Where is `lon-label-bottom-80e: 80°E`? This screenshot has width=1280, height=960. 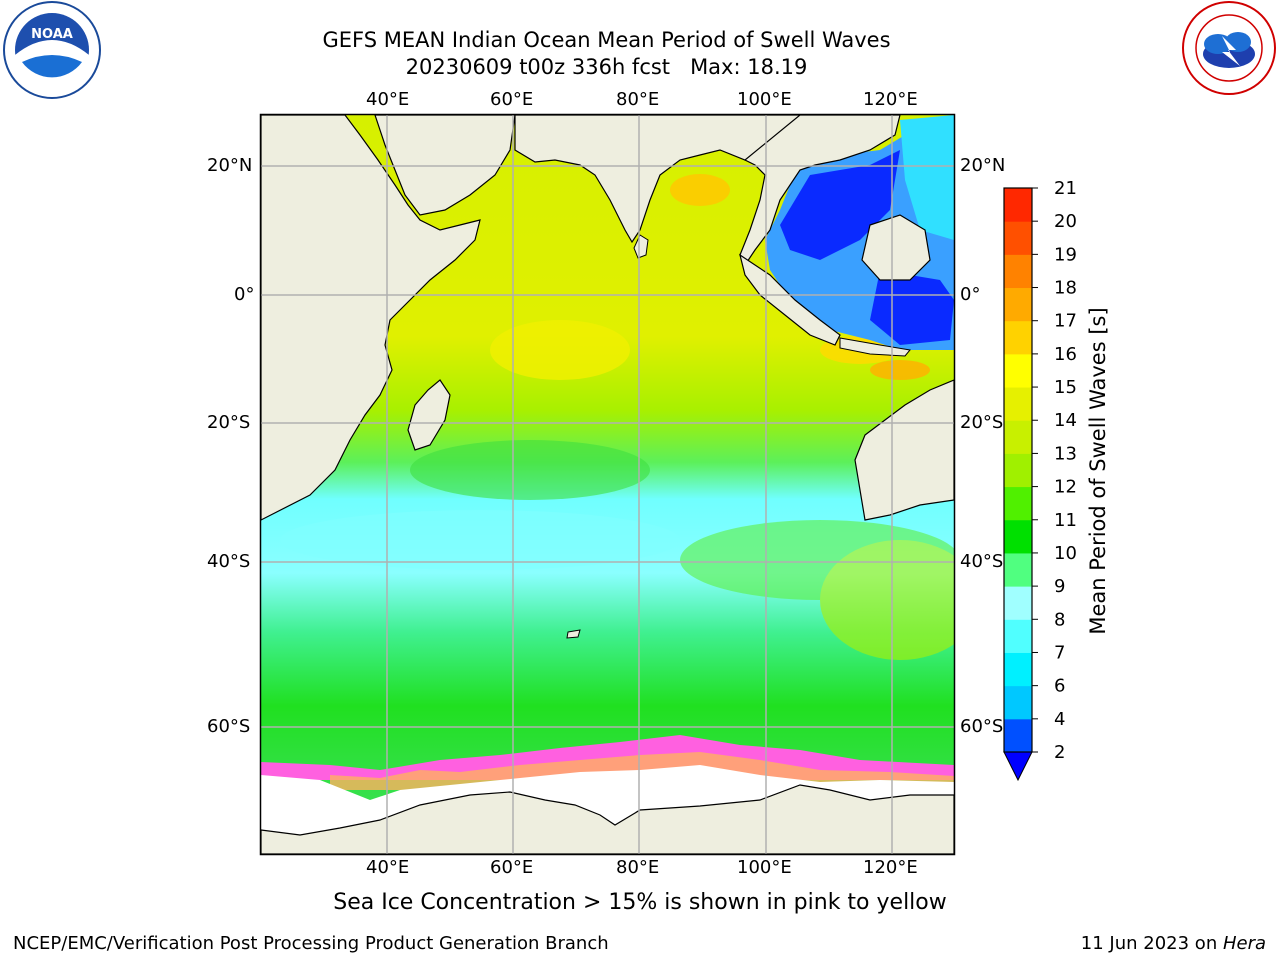
lon-label-bottom-80e: 80°E is located at coordinates (638, 867).